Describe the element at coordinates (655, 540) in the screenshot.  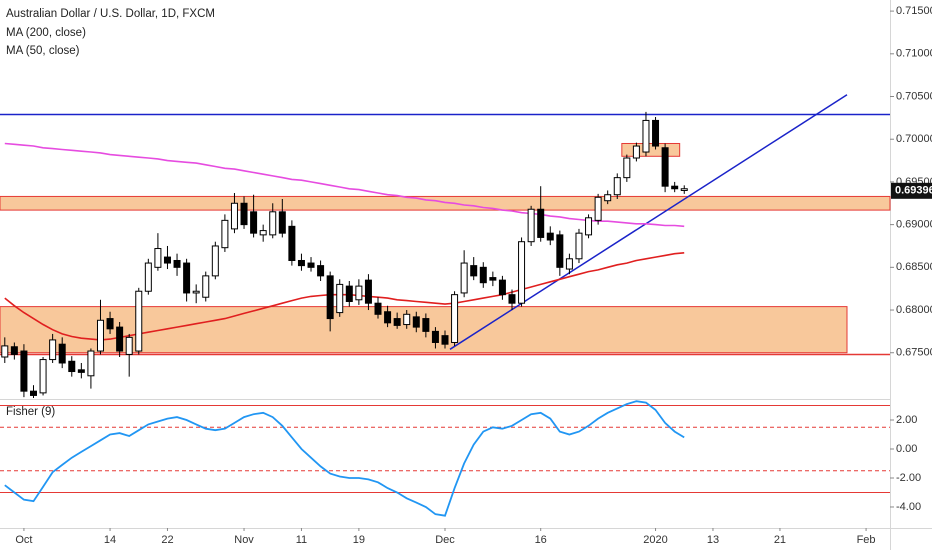
I see `x-tick-label: 2020` at that location.